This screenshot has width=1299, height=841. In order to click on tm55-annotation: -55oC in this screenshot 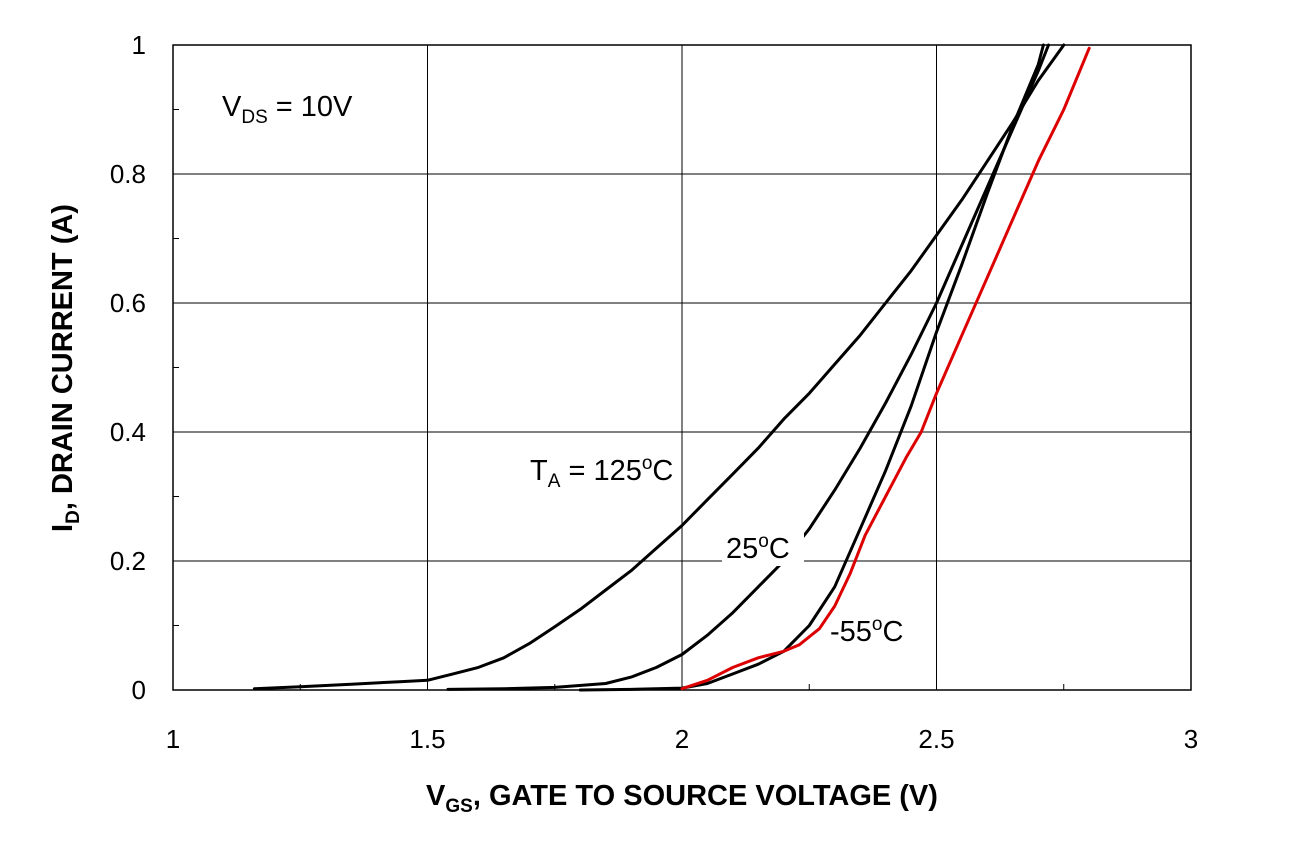, I will do `click(866, 631)`.